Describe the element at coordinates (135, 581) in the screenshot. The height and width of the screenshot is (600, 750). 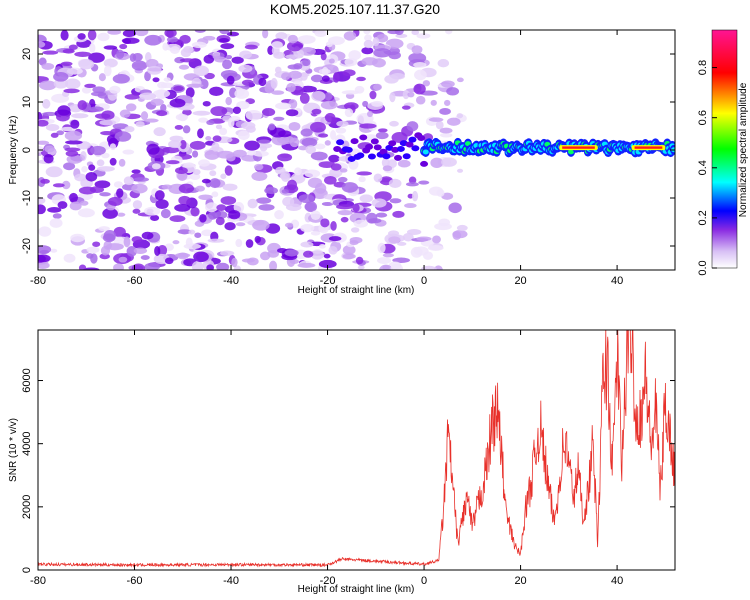
I see `snr-xtick-label: -60` at that location.